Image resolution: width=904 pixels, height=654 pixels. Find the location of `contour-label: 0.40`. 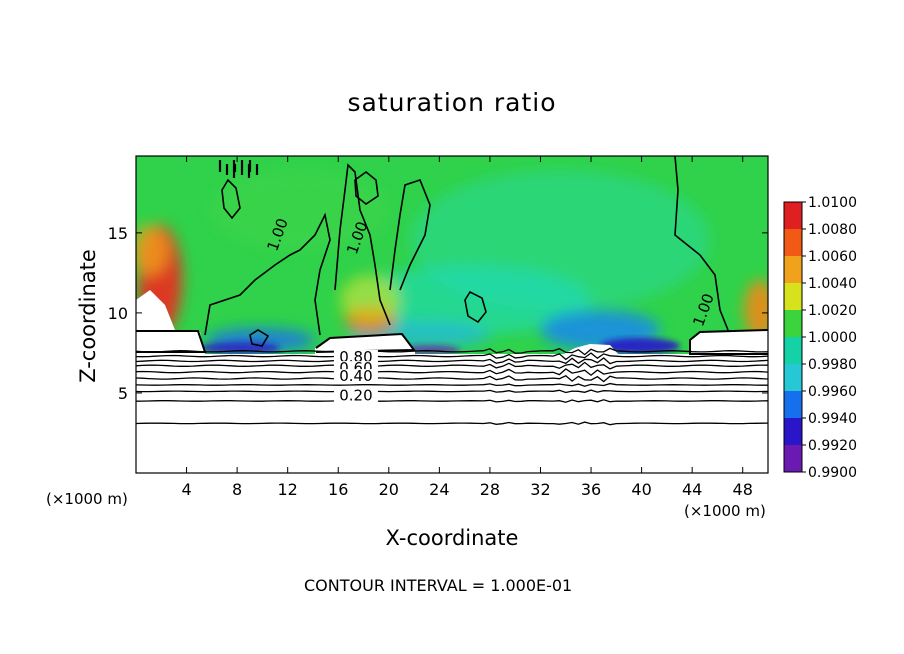

contour-label: 0.40 is located at coordinates (355, 376).